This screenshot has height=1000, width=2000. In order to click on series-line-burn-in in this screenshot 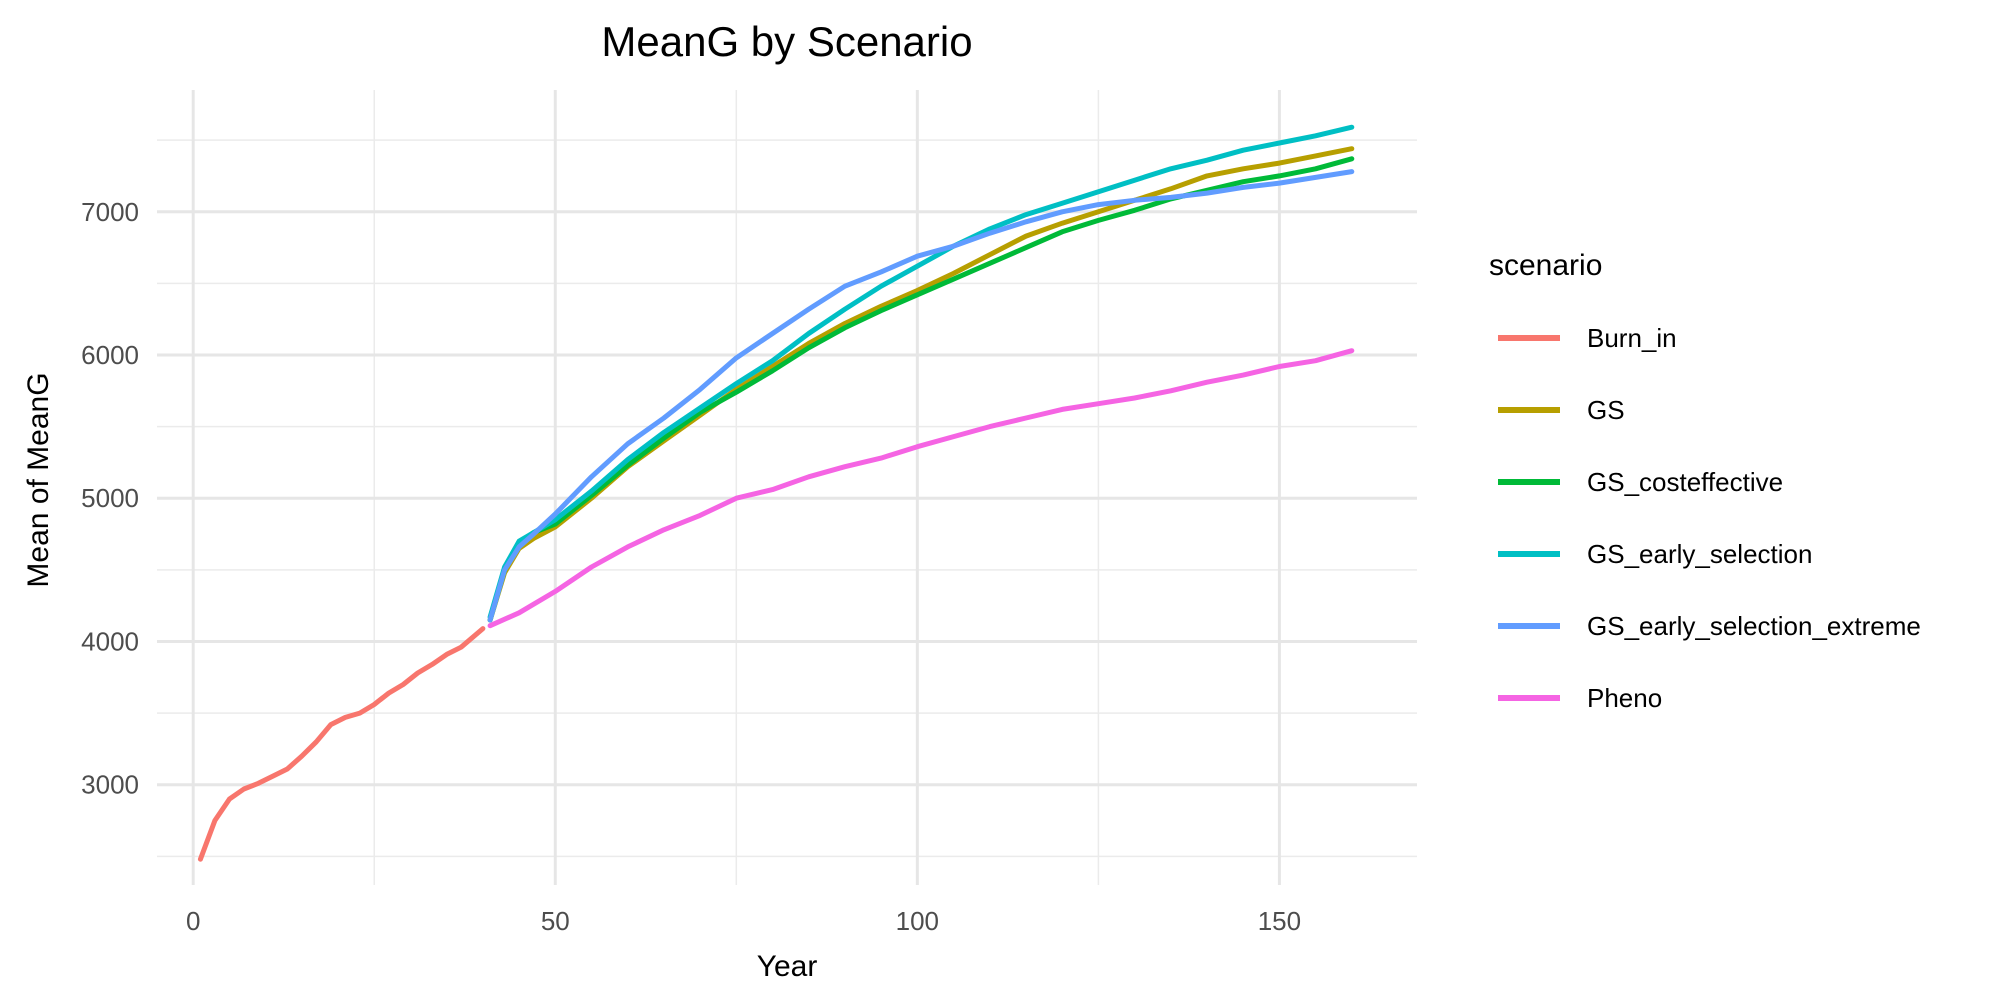, I will do `click(341, 744)`.